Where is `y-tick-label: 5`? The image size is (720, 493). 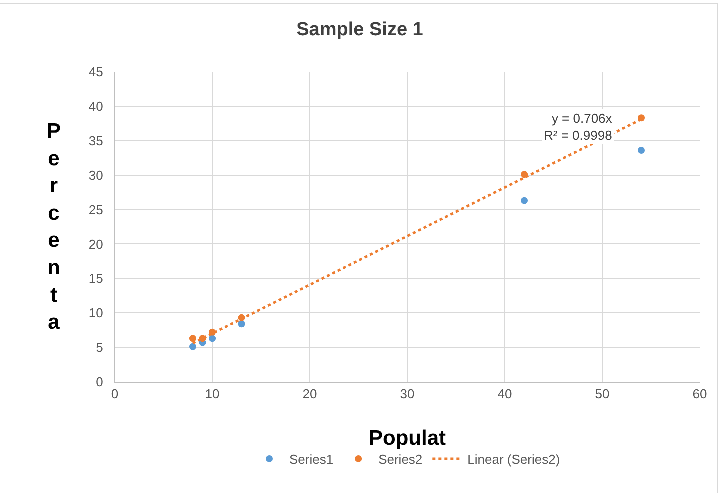
y-tick-label: 5 is located at coordinates (100, 348).